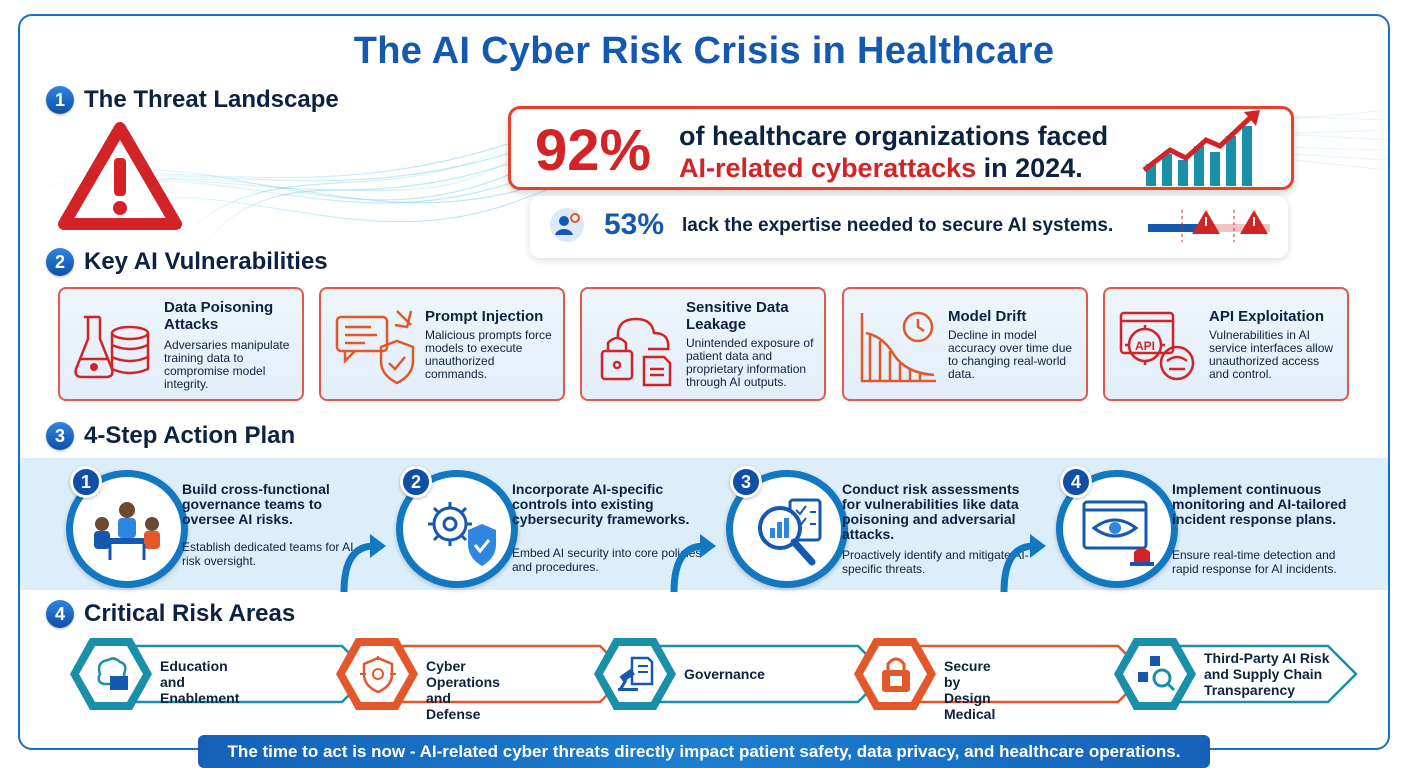 The width and height of the screenshot is (1408, 768). I want to click on step-number: 3, so click(746, 482).